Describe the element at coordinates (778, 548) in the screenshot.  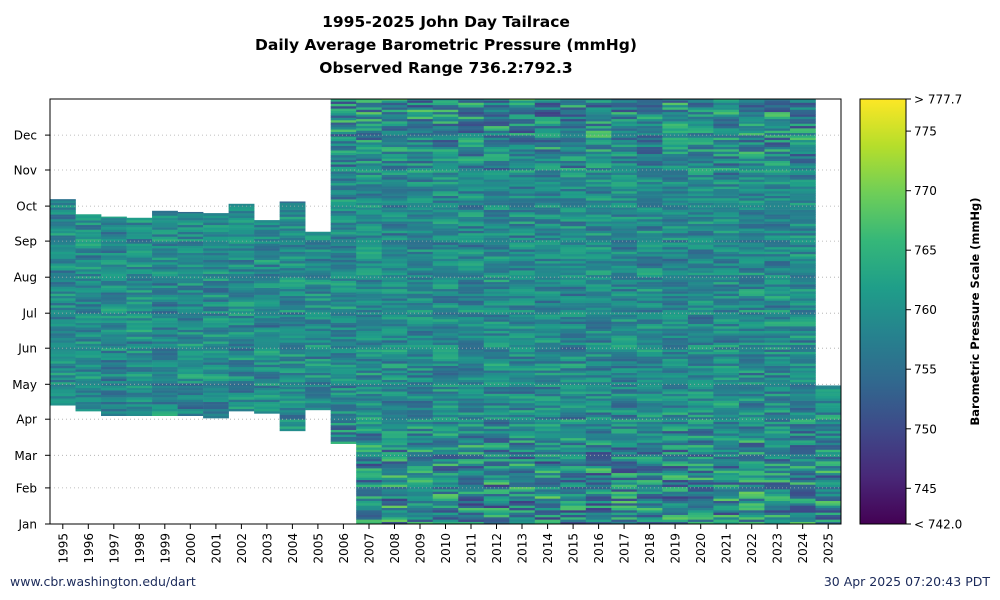
I see `x-tick-label: 2023` at that location.